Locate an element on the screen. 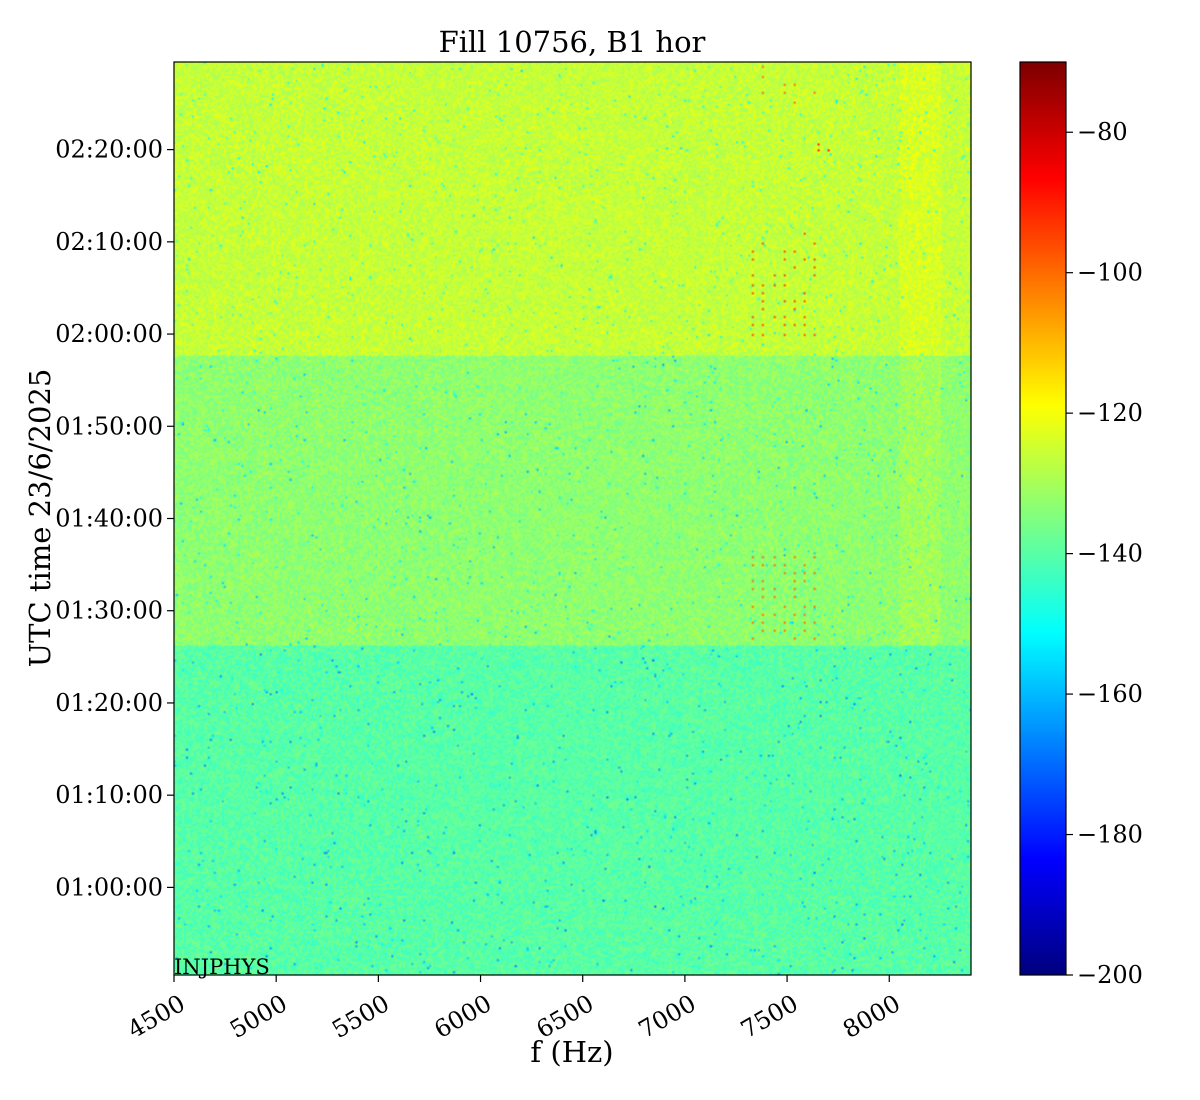 The height and width of the screenshot is (1100, 1200). chart-title: Fill 10756, B1 hor is located at coordinates (572, 42).